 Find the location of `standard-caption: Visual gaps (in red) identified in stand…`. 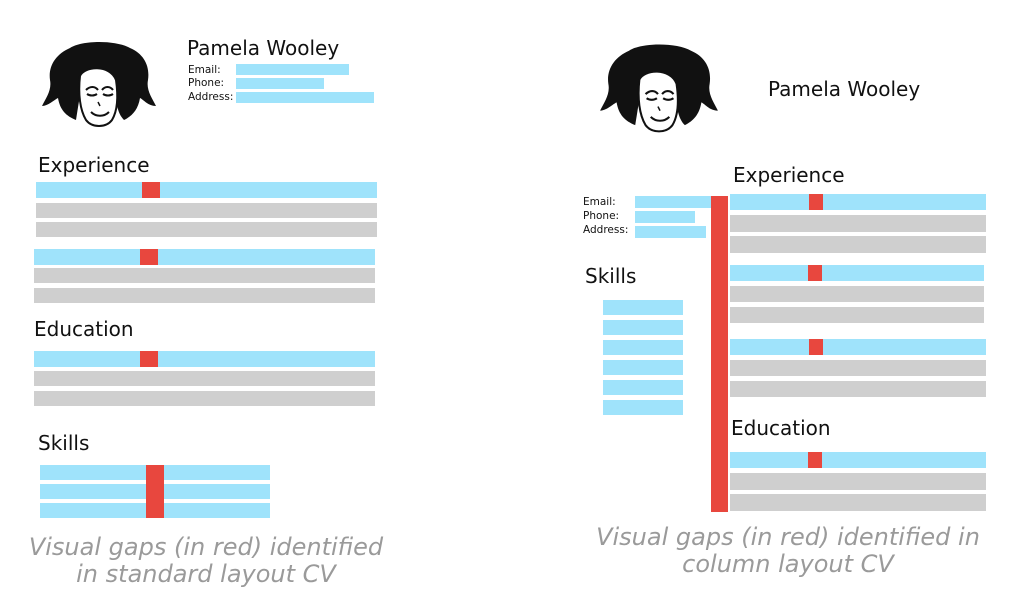

standard-caption: Visual gaps (in red) identified in stand… is located at coordinates (206, 561).